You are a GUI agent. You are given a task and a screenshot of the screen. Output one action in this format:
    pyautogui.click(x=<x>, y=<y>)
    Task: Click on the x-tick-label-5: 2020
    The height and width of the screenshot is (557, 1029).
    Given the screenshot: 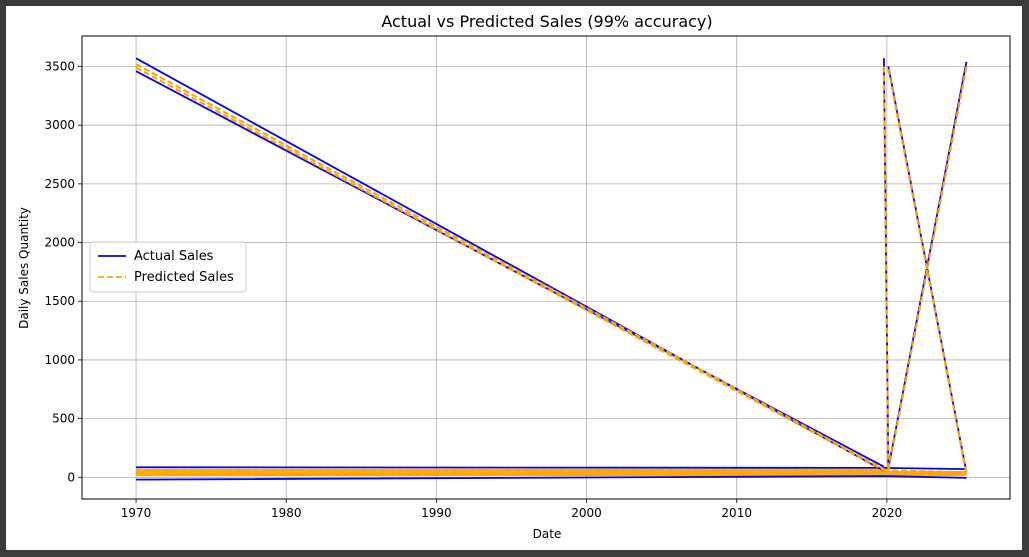 What is the action you would take?
    pyautogui.click(x=887, y=513)
    